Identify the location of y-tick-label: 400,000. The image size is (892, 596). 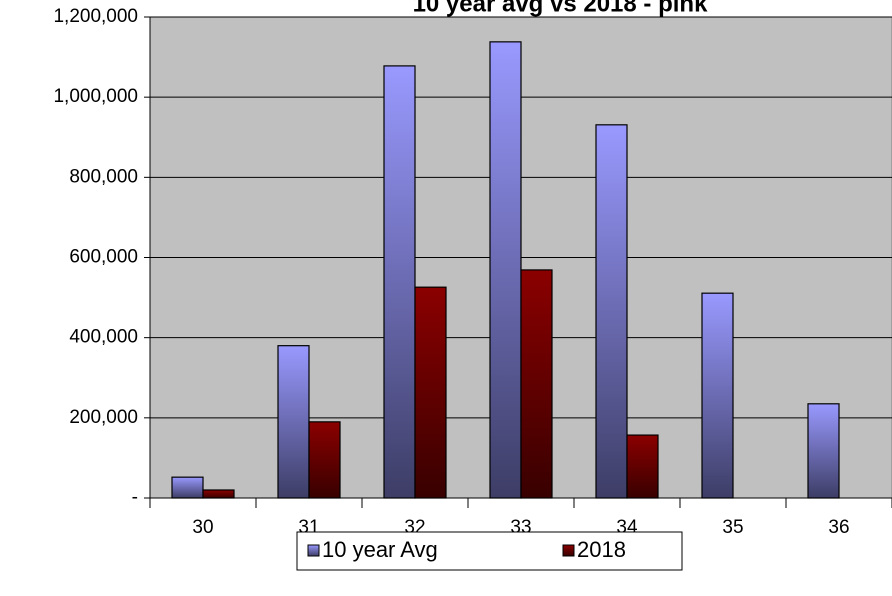
(103, 337).